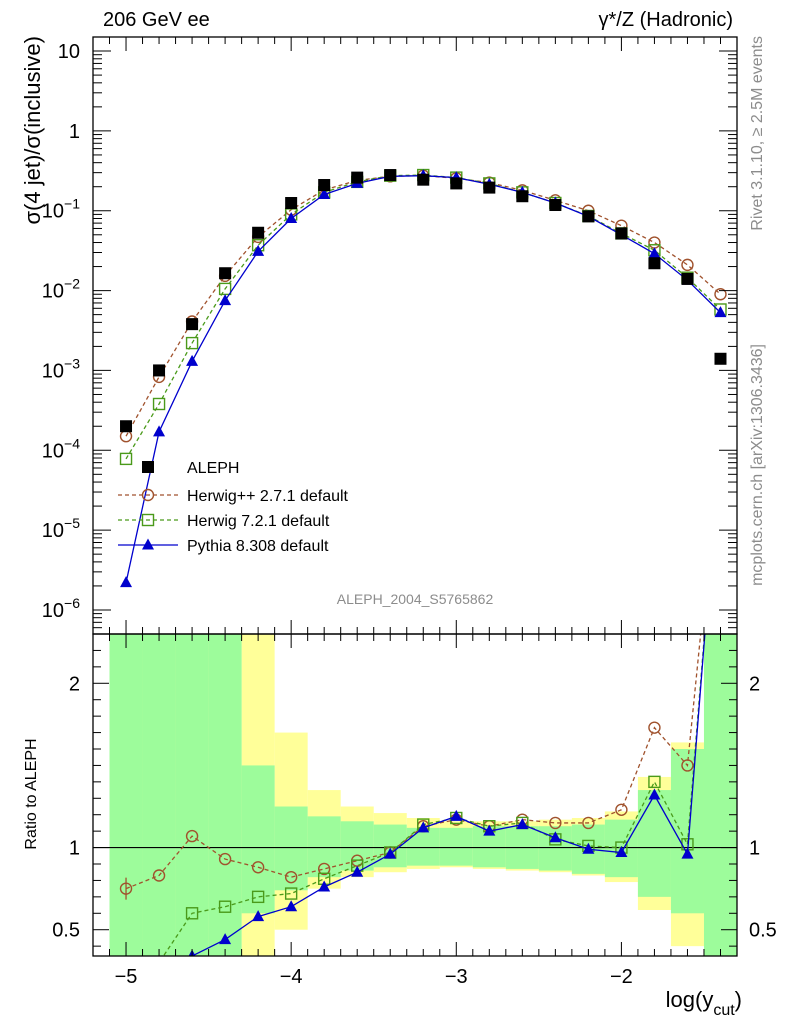 The image size is (786, 1024). What do you see at coordinates (72, 284) in the screenshot?
I see `y-tick-exponent: −2` at bounding box center [72, 284].